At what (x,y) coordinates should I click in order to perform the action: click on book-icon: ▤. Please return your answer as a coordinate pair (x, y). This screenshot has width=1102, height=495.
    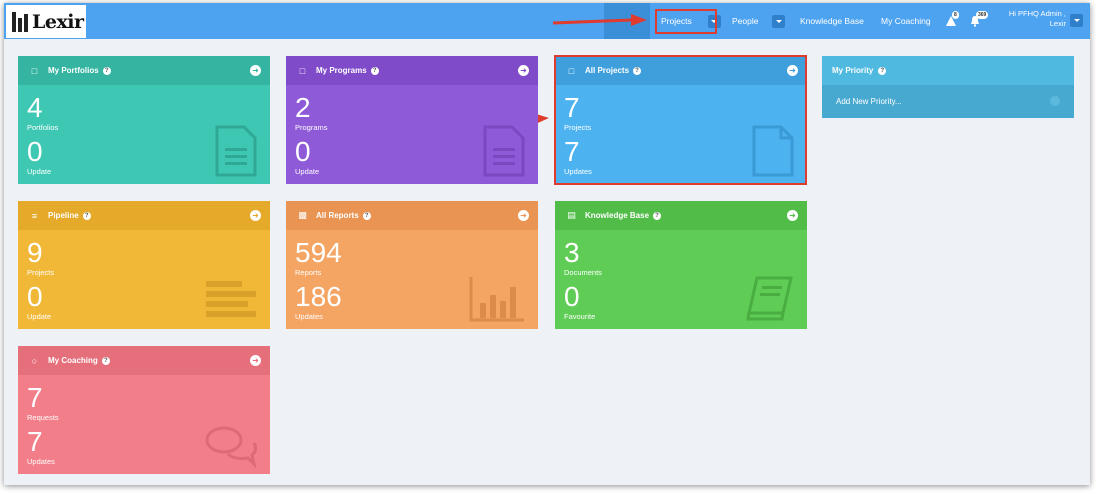
    Looking at the image, I should click on (571, 215).